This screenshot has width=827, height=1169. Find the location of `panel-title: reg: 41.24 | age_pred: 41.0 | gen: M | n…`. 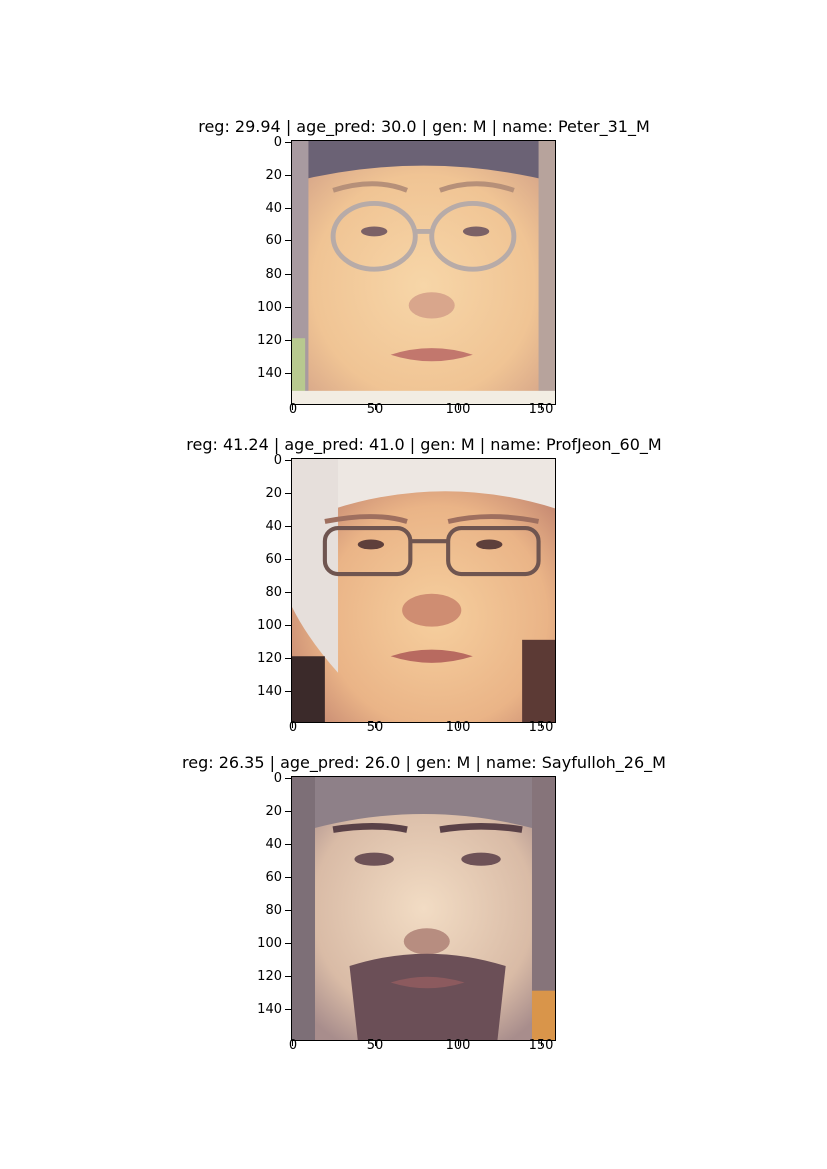

panel-title: reg: 41.24 | age_pred: 41.0 | gen: M | n… is located at coordinates (424, 444).